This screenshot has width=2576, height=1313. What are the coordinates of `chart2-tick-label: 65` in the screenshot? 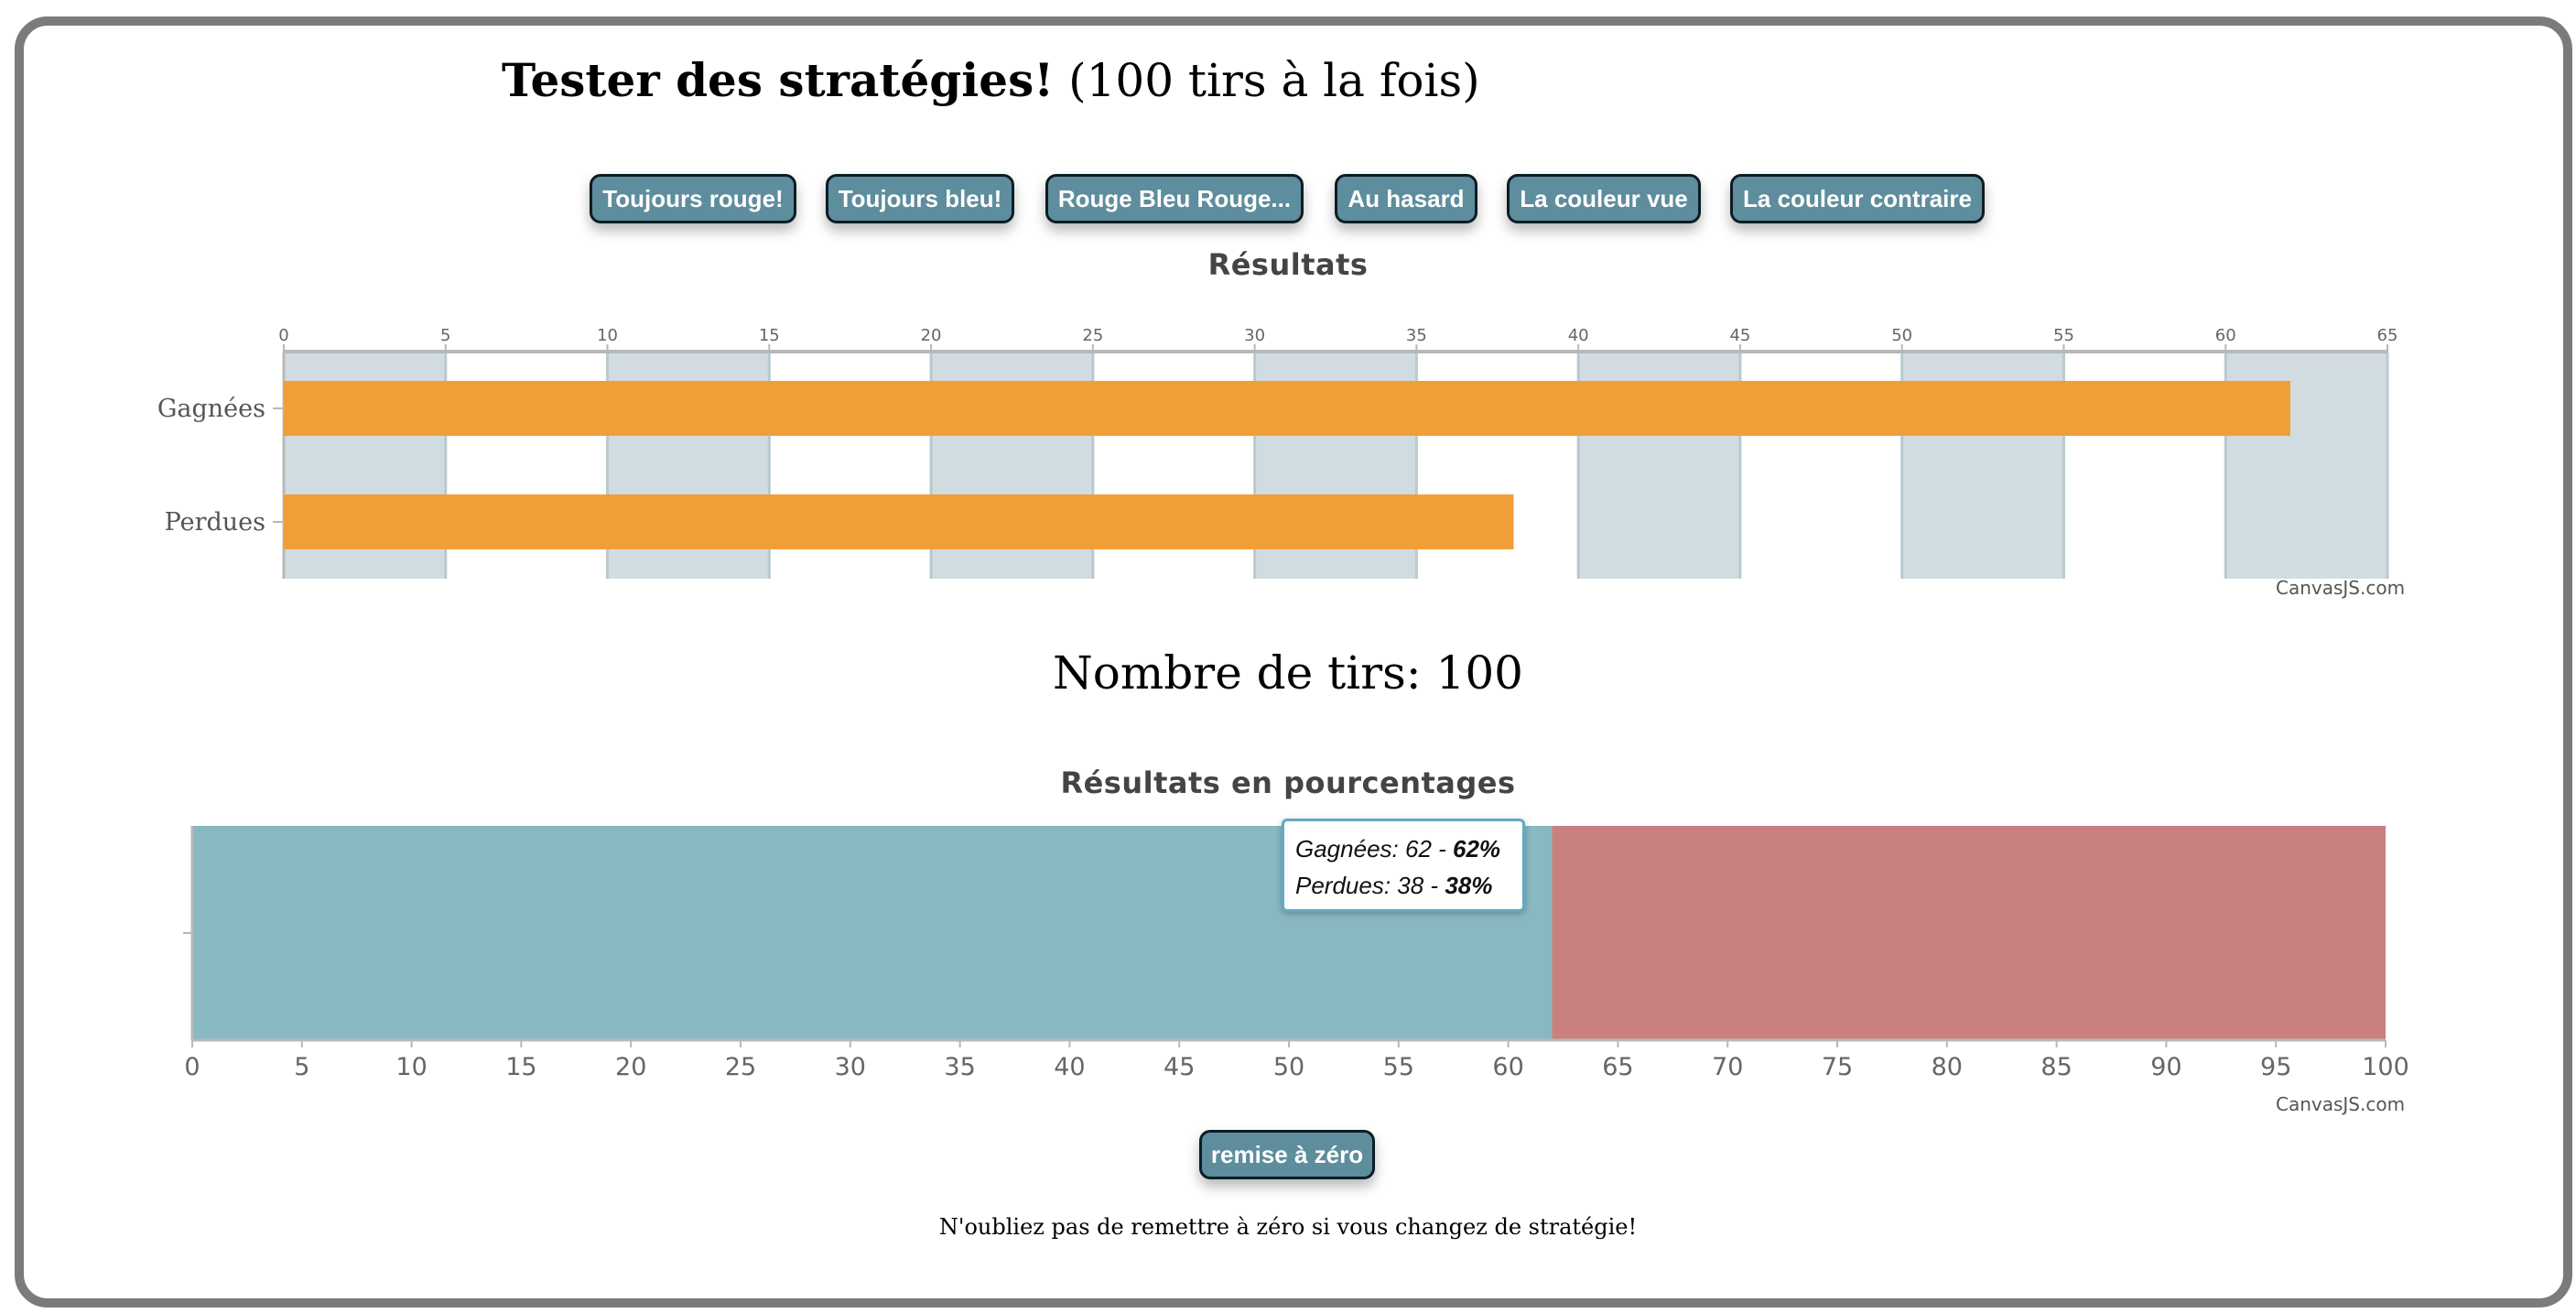 It's located at (1618, 1066).